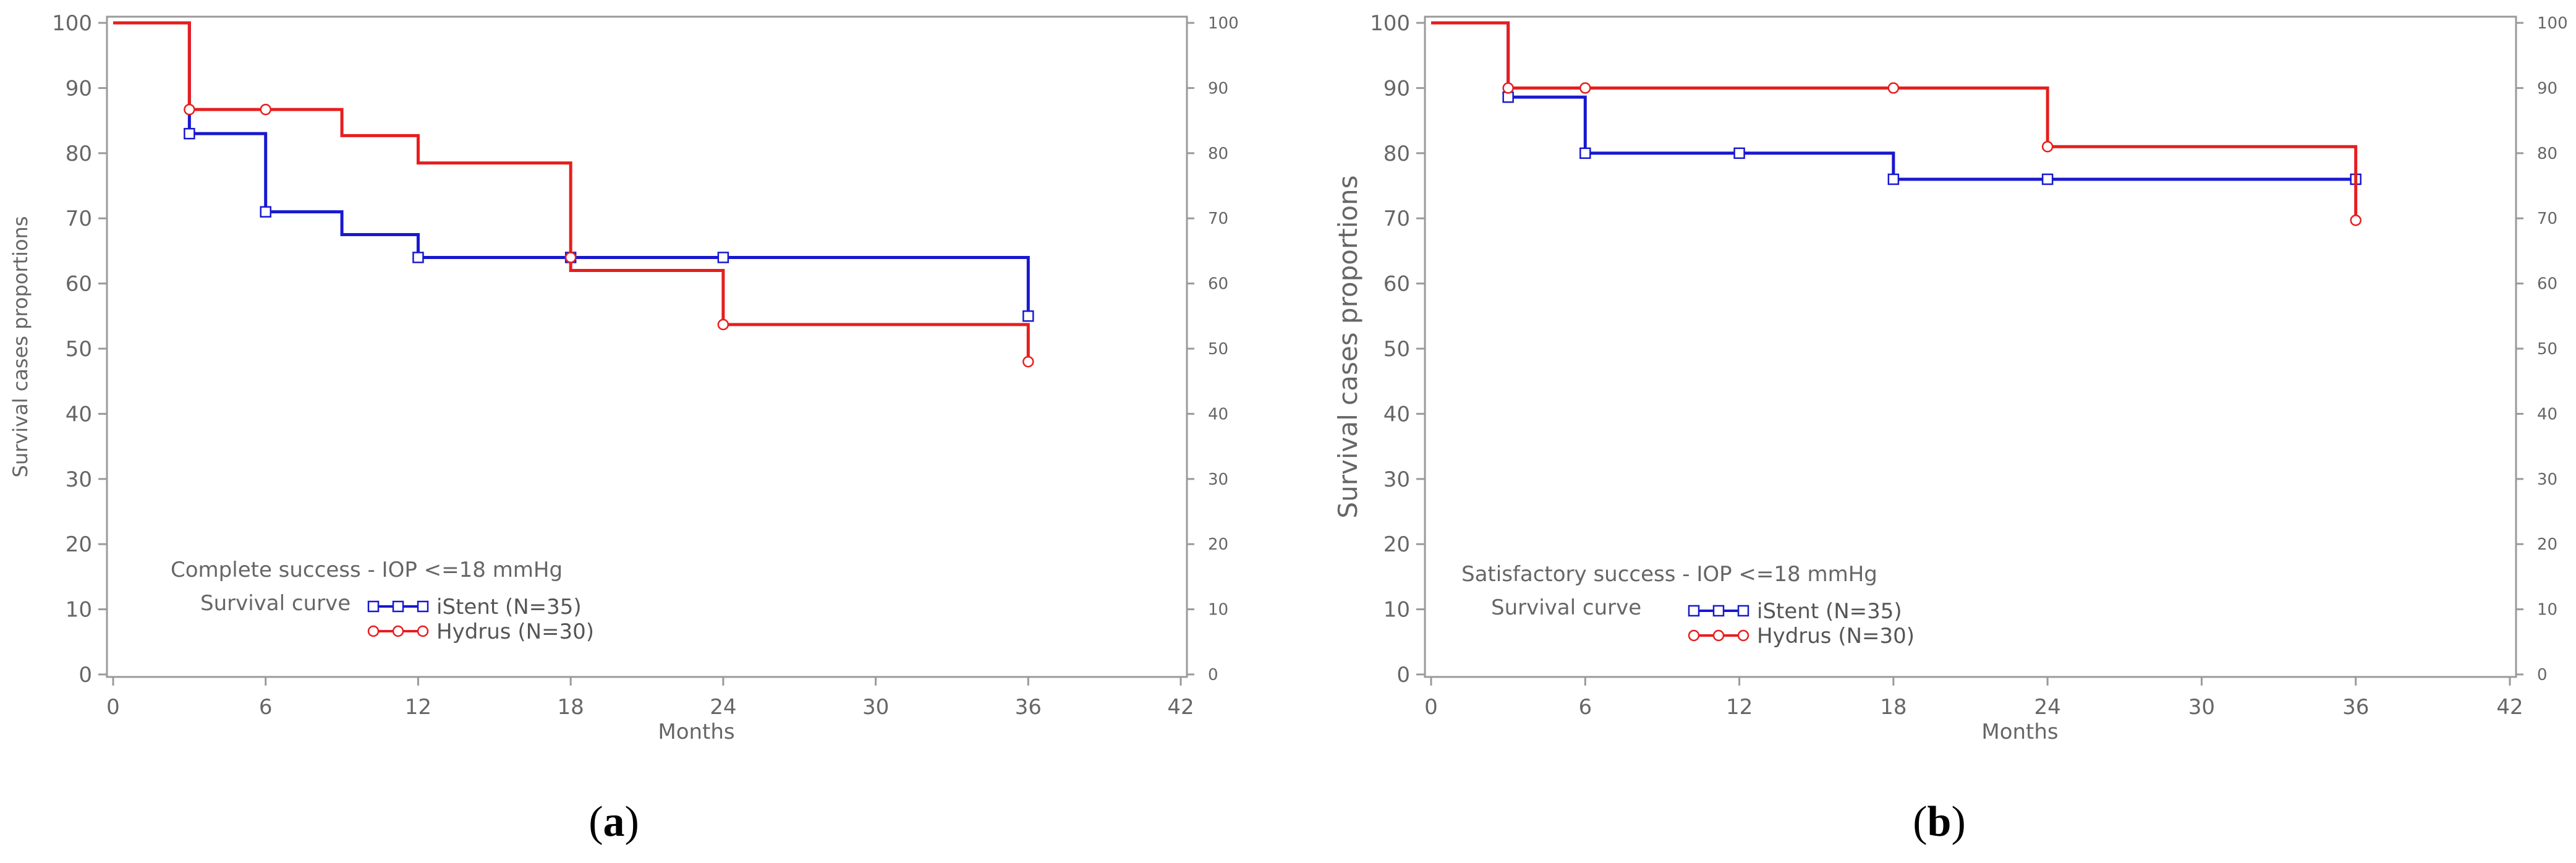  What do you see at coordinates (367, 570) in the screenshot?
I see `legend-title: Complete success - IOP <=18 mmHg` at bounding box center [367, 570].